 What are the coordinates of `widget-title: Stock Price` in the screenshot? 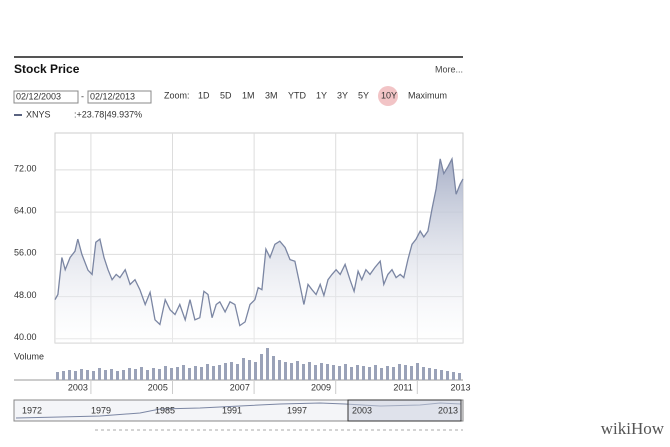 It's located at (47, 69).